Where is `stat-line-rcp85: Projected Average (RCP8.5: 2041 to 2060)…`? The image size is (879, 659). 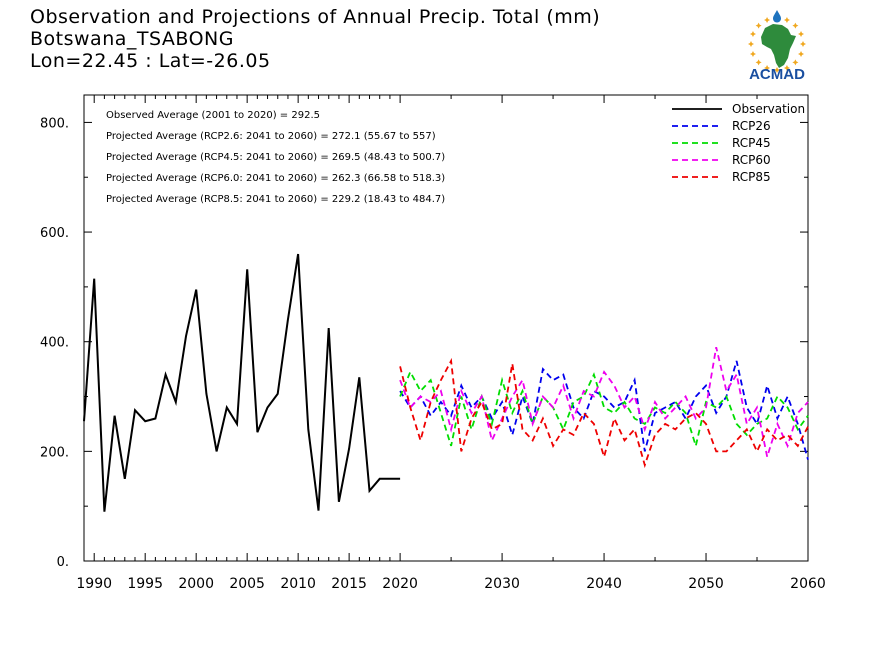
stat-line-rcp85: Projected Average (RCP8.5: 2041 to 2060)… is located at coordinates (275, 199).